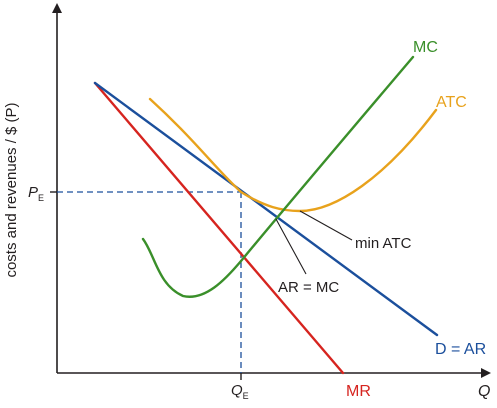 The image size is (497, 408). I want to click on ar-mc-pointer, so click(291, 246).